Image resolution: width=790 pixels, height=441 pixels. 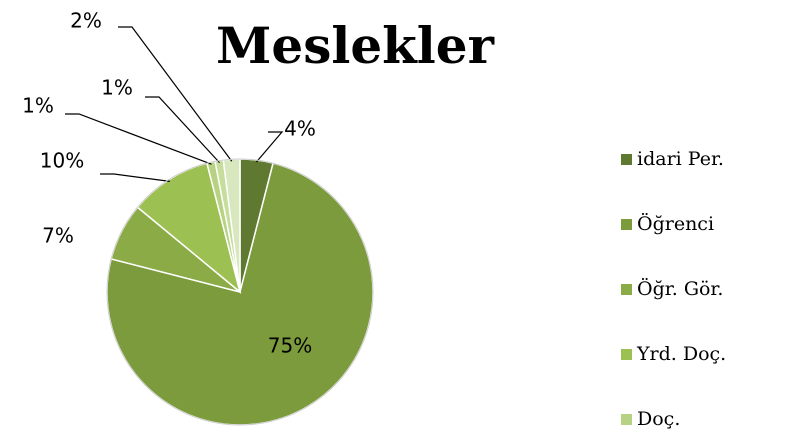 I want to click on data-label: 4%, so click(x=300, y=129).